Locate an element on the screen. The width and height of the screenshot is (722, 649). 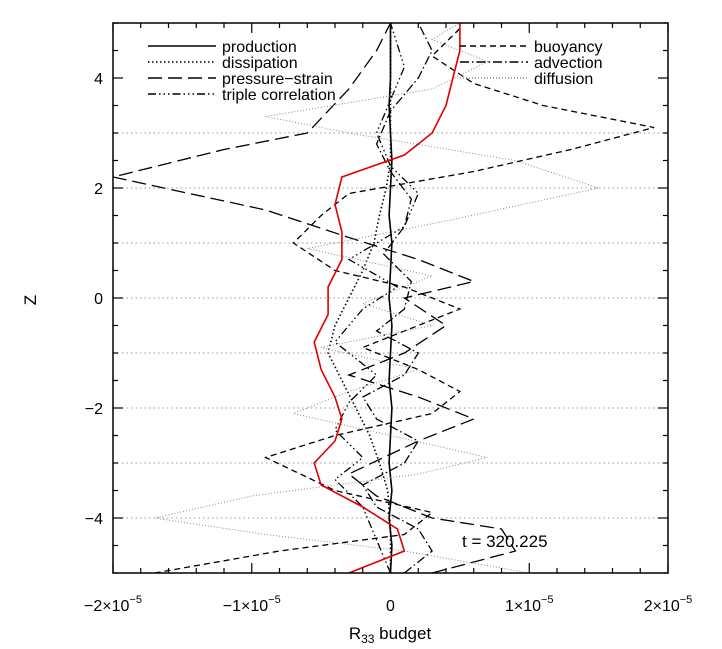
y-axis-label: Z is located at coordinates (30, 300).